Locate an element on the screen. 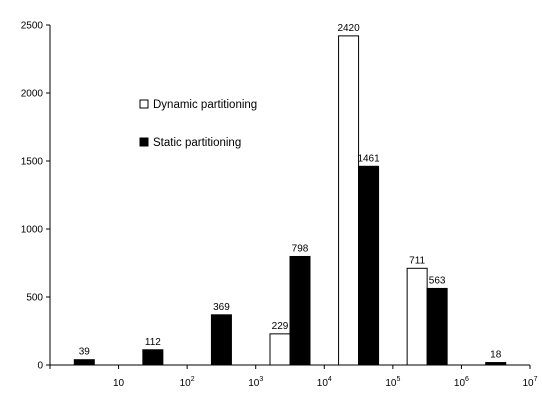 The height and width of the screenshot is (398, 542). x-tick-label: 10⁷ is located at coordinates (529, 382).